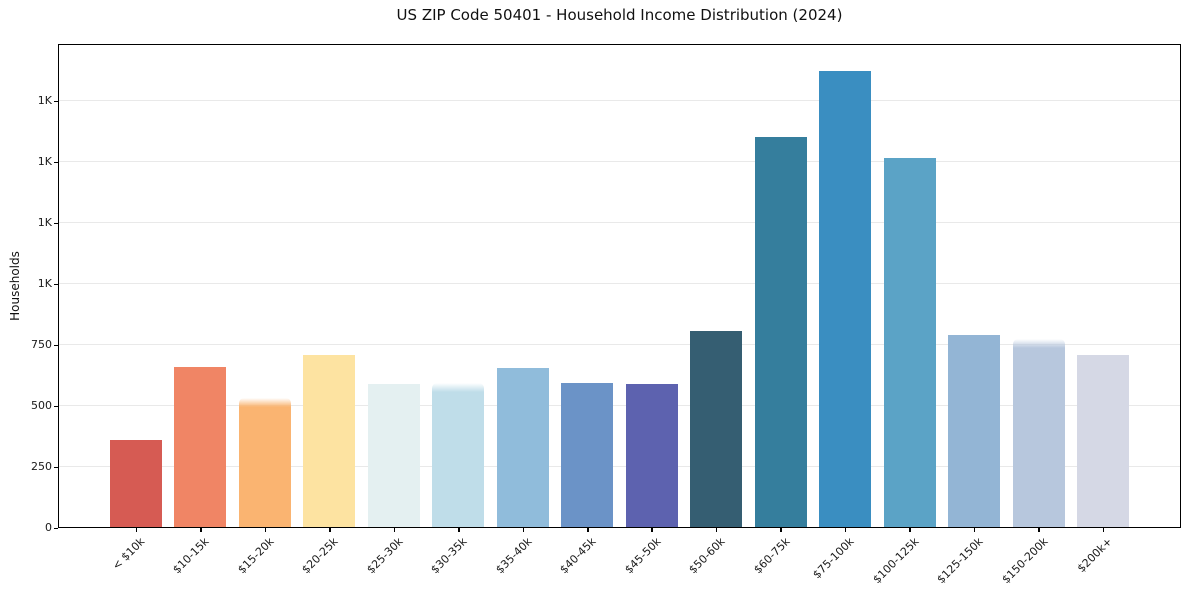 The height and width of the screenshot is (590, 1189). What do you see at coordinates (41, 344) in the screenshot?
I see `y-tick-label: 750` at bounding box center [41, 344].